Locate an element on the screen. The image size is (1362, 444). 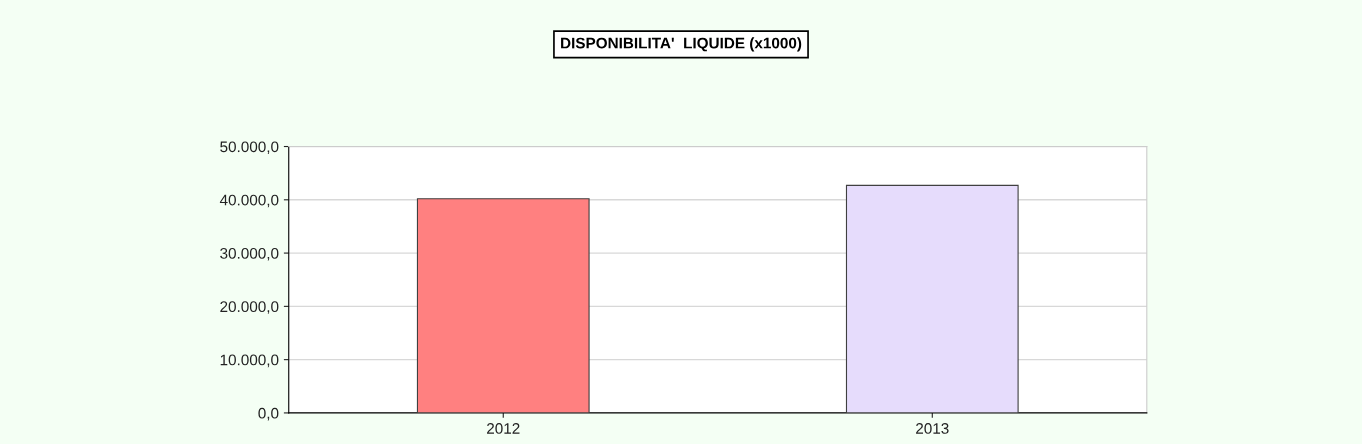
y-tick-label: 20.000,0 is located at coordinates (249, 307).